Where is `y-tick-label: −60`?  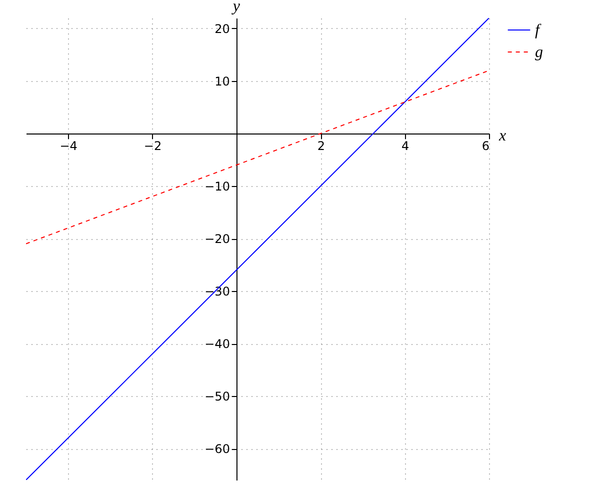
y-tick-label: −60 is located at coordinates (217, 449).